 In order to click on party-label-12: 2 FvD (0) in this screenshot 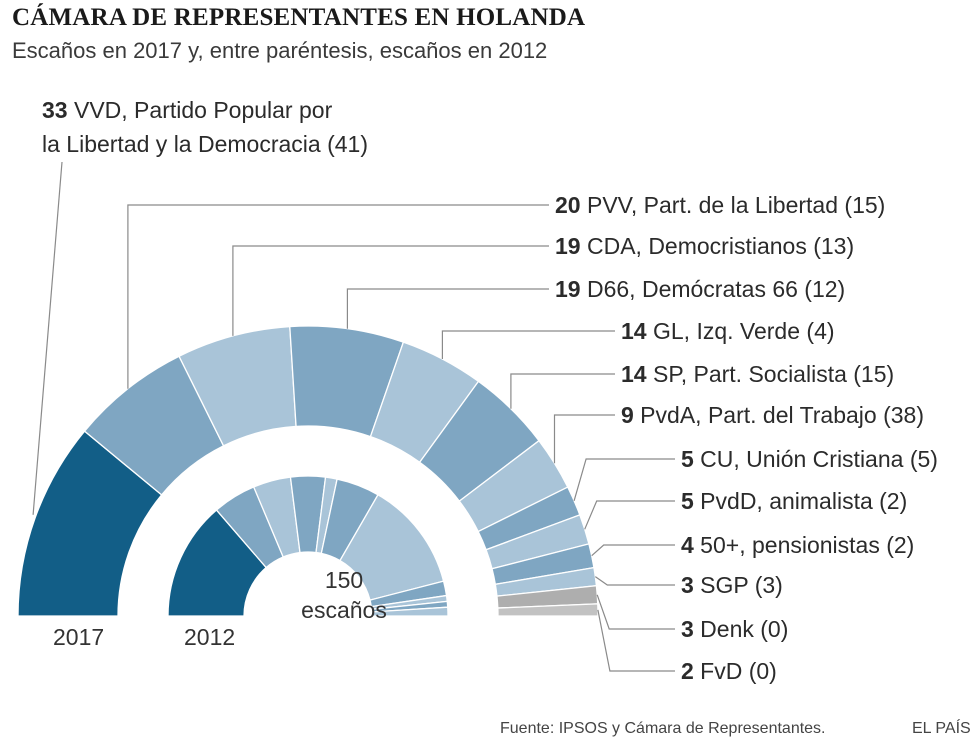, I will do `click(729, 671)`.